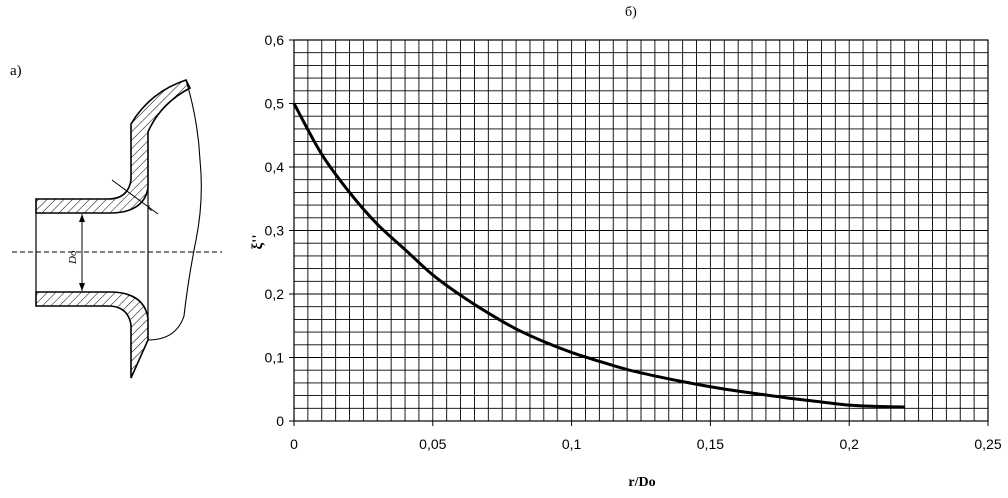  I want to click on y-tick-label: 0,3, so click(275, 231).